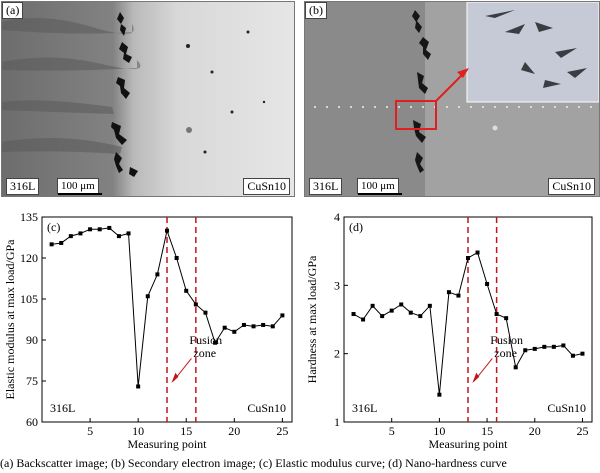  What do you see at coordinates (32, 422) in the screenshot?
I see `chart-c-y-tick-label: 60` at bounding box center [32, 422].